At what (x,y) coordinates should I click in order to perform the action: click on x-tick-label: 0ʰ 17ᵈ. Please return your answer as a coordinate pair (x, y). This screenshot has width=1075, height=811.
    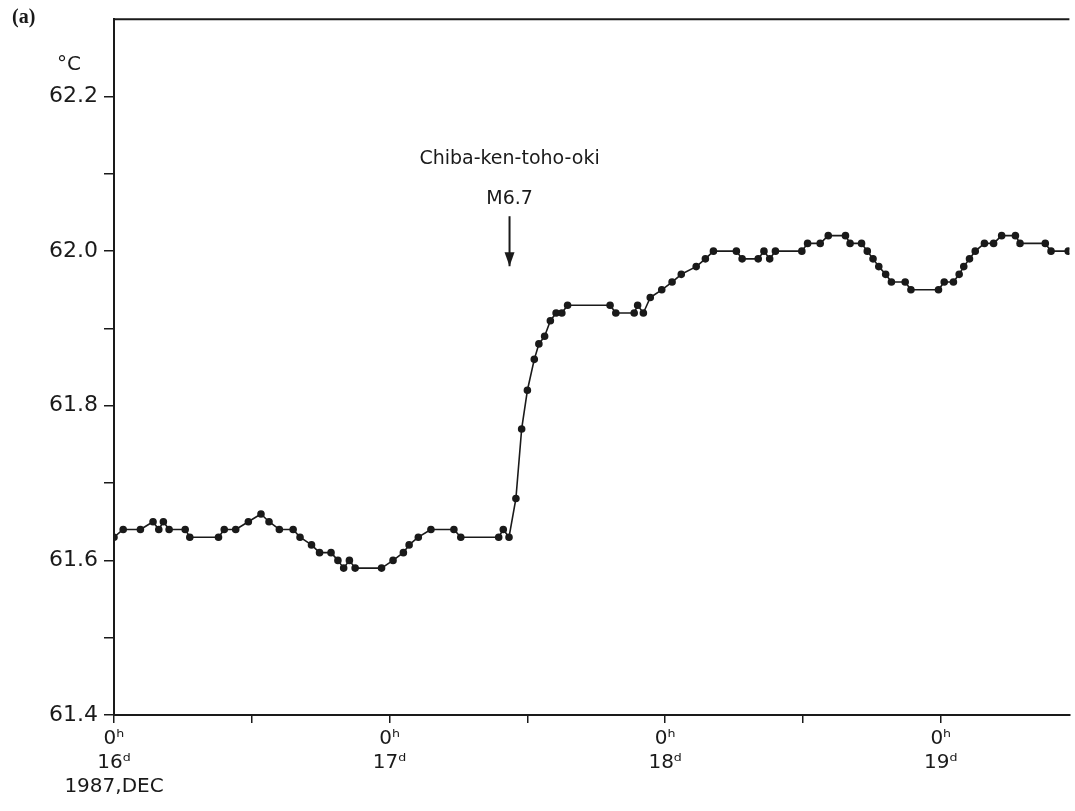
    Looking at the image, I should click on (389, 749).